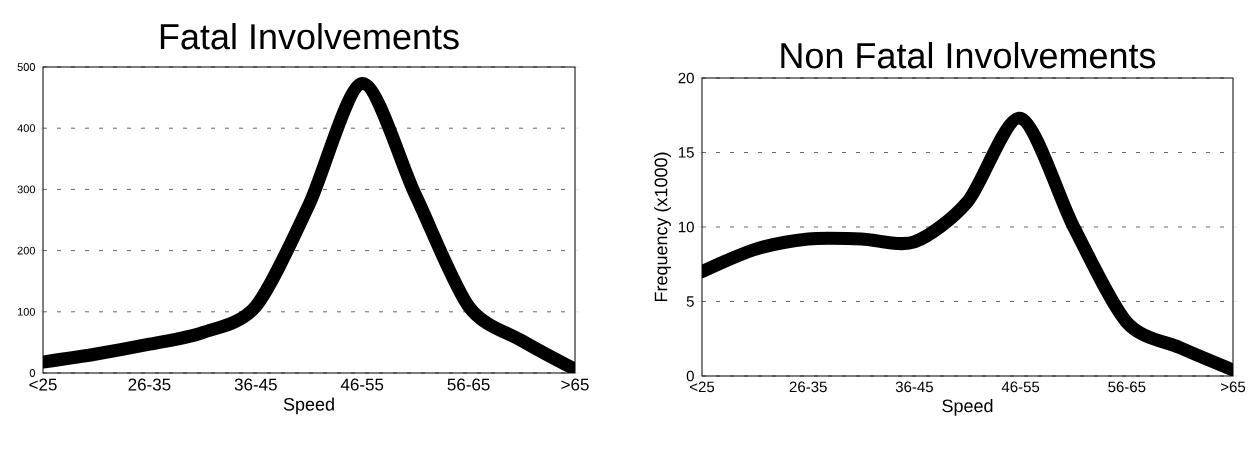  I want to click on y-tick-label: 400, so click(26, 128).